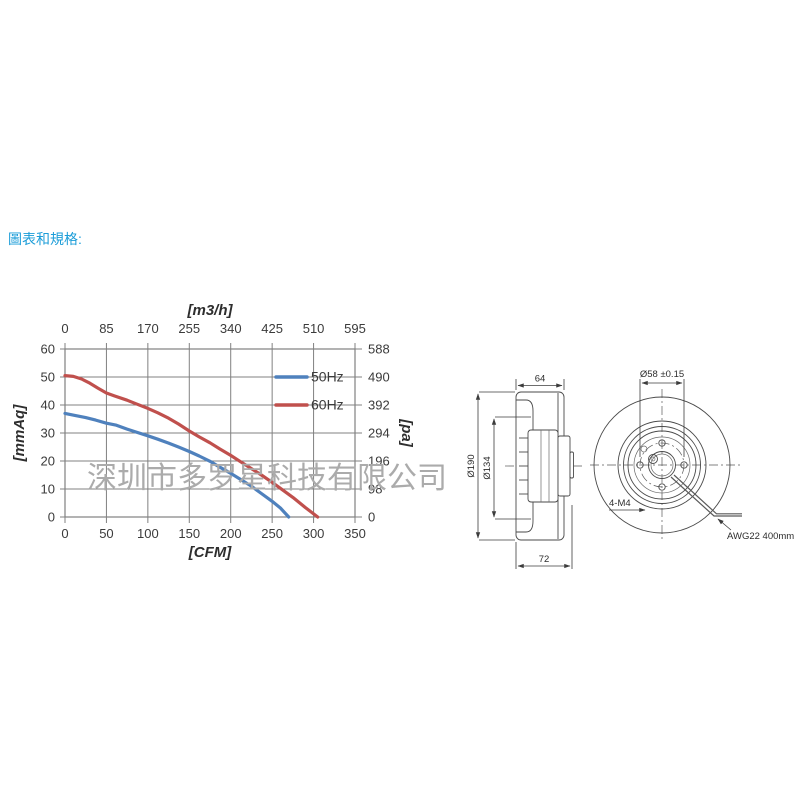 Image resolution: width=800 pixels, height=800 pixels. What do you see at coordinates (564, 466) in the screenshot?
I see `side-motor-rear` at bounding box center [564, 466].